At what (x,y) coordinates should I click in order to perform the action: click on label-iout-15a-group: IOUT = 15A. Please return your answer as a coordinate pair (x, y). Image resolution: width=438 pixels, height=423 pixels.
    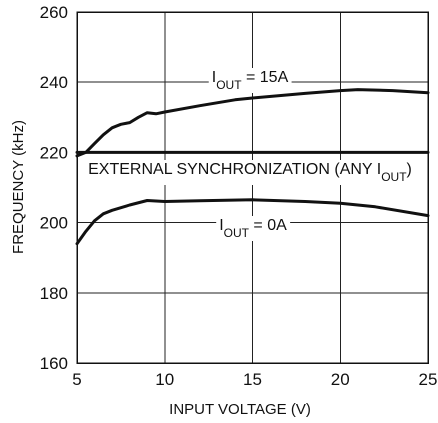
    Looking at the image, I should click on (250, 80).